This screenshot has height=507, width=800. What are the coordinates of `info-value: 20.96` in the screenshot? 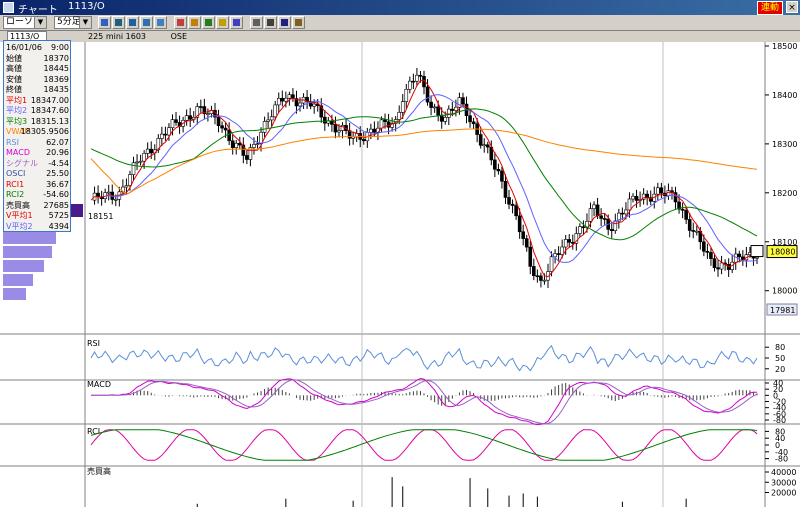 It's located at (57, 152).